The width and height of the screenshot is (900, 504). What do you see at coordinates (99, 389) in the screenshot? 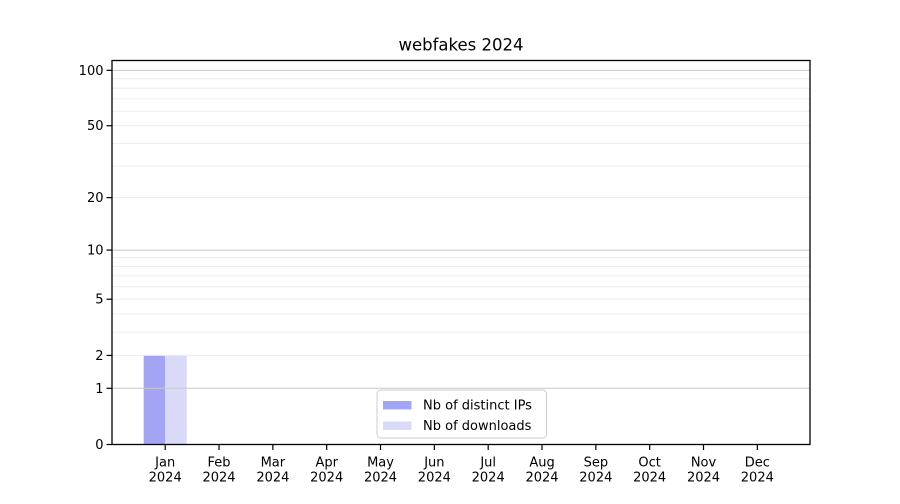
I see `y-tick-label-1: 1` at bounding box center [99, 389].